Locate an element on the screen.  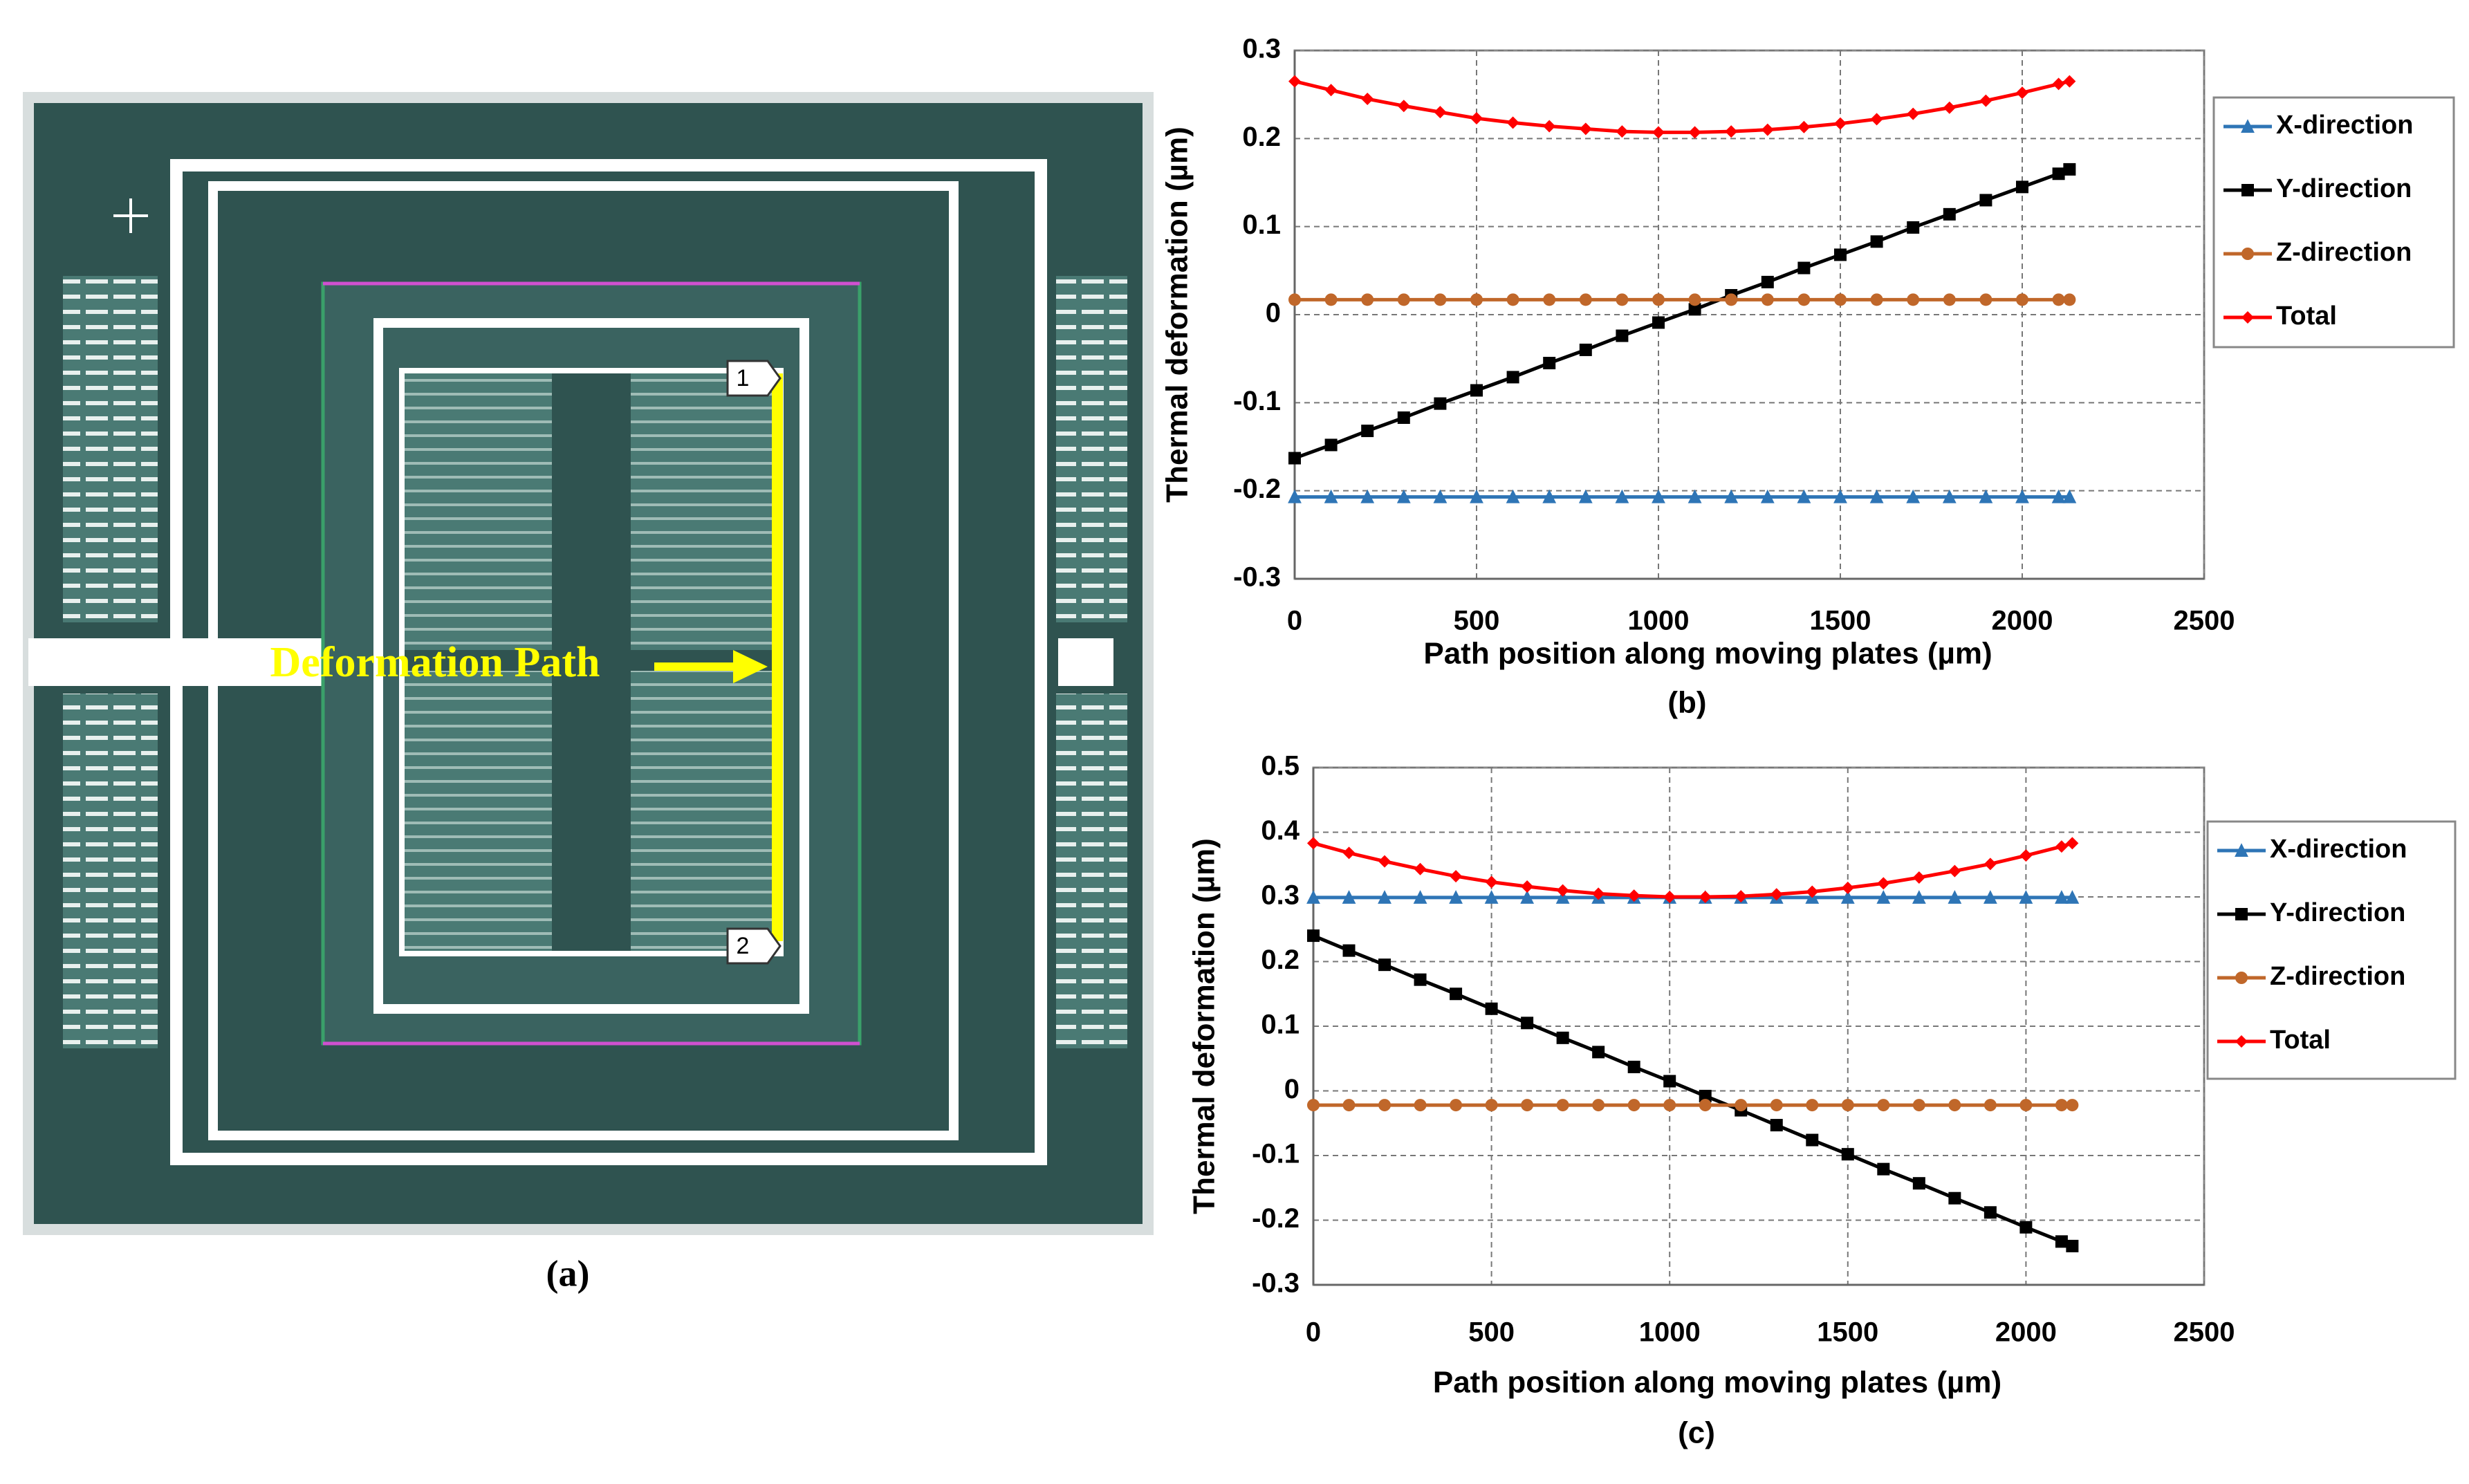
legend-label: Total is located at coordinates (2306, 316).